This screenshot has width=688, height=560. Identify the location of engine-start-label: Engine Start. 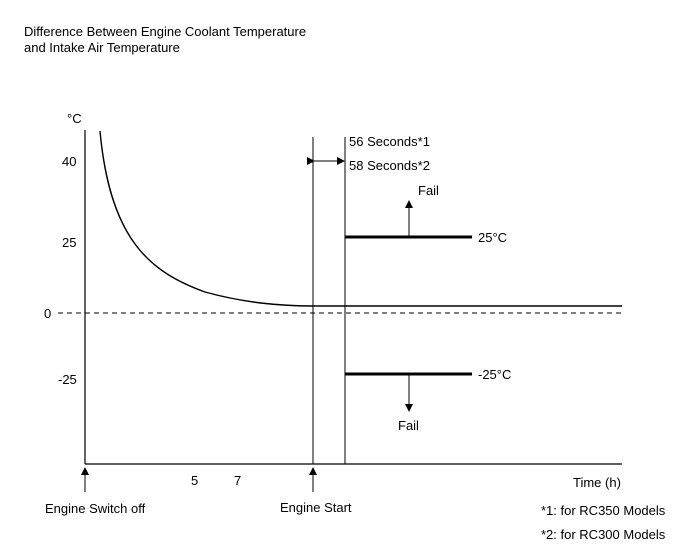
(316, 507).